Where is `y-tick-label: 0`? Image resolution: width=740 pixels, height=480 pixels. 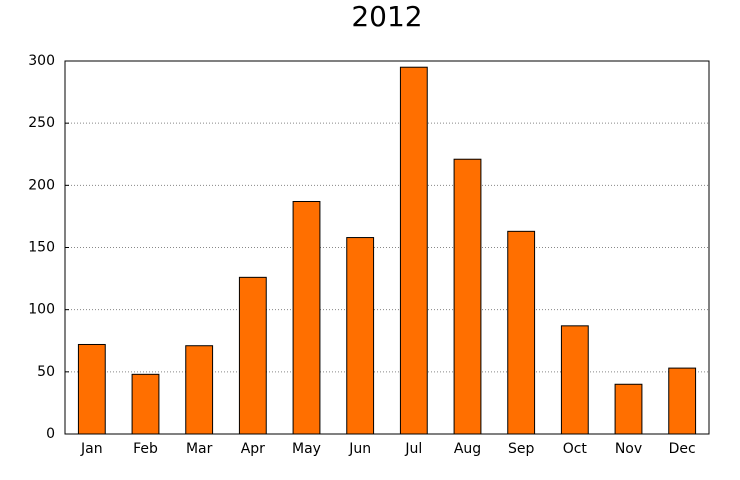
y-tick-label: 0 is located at coordinates (50, 434).